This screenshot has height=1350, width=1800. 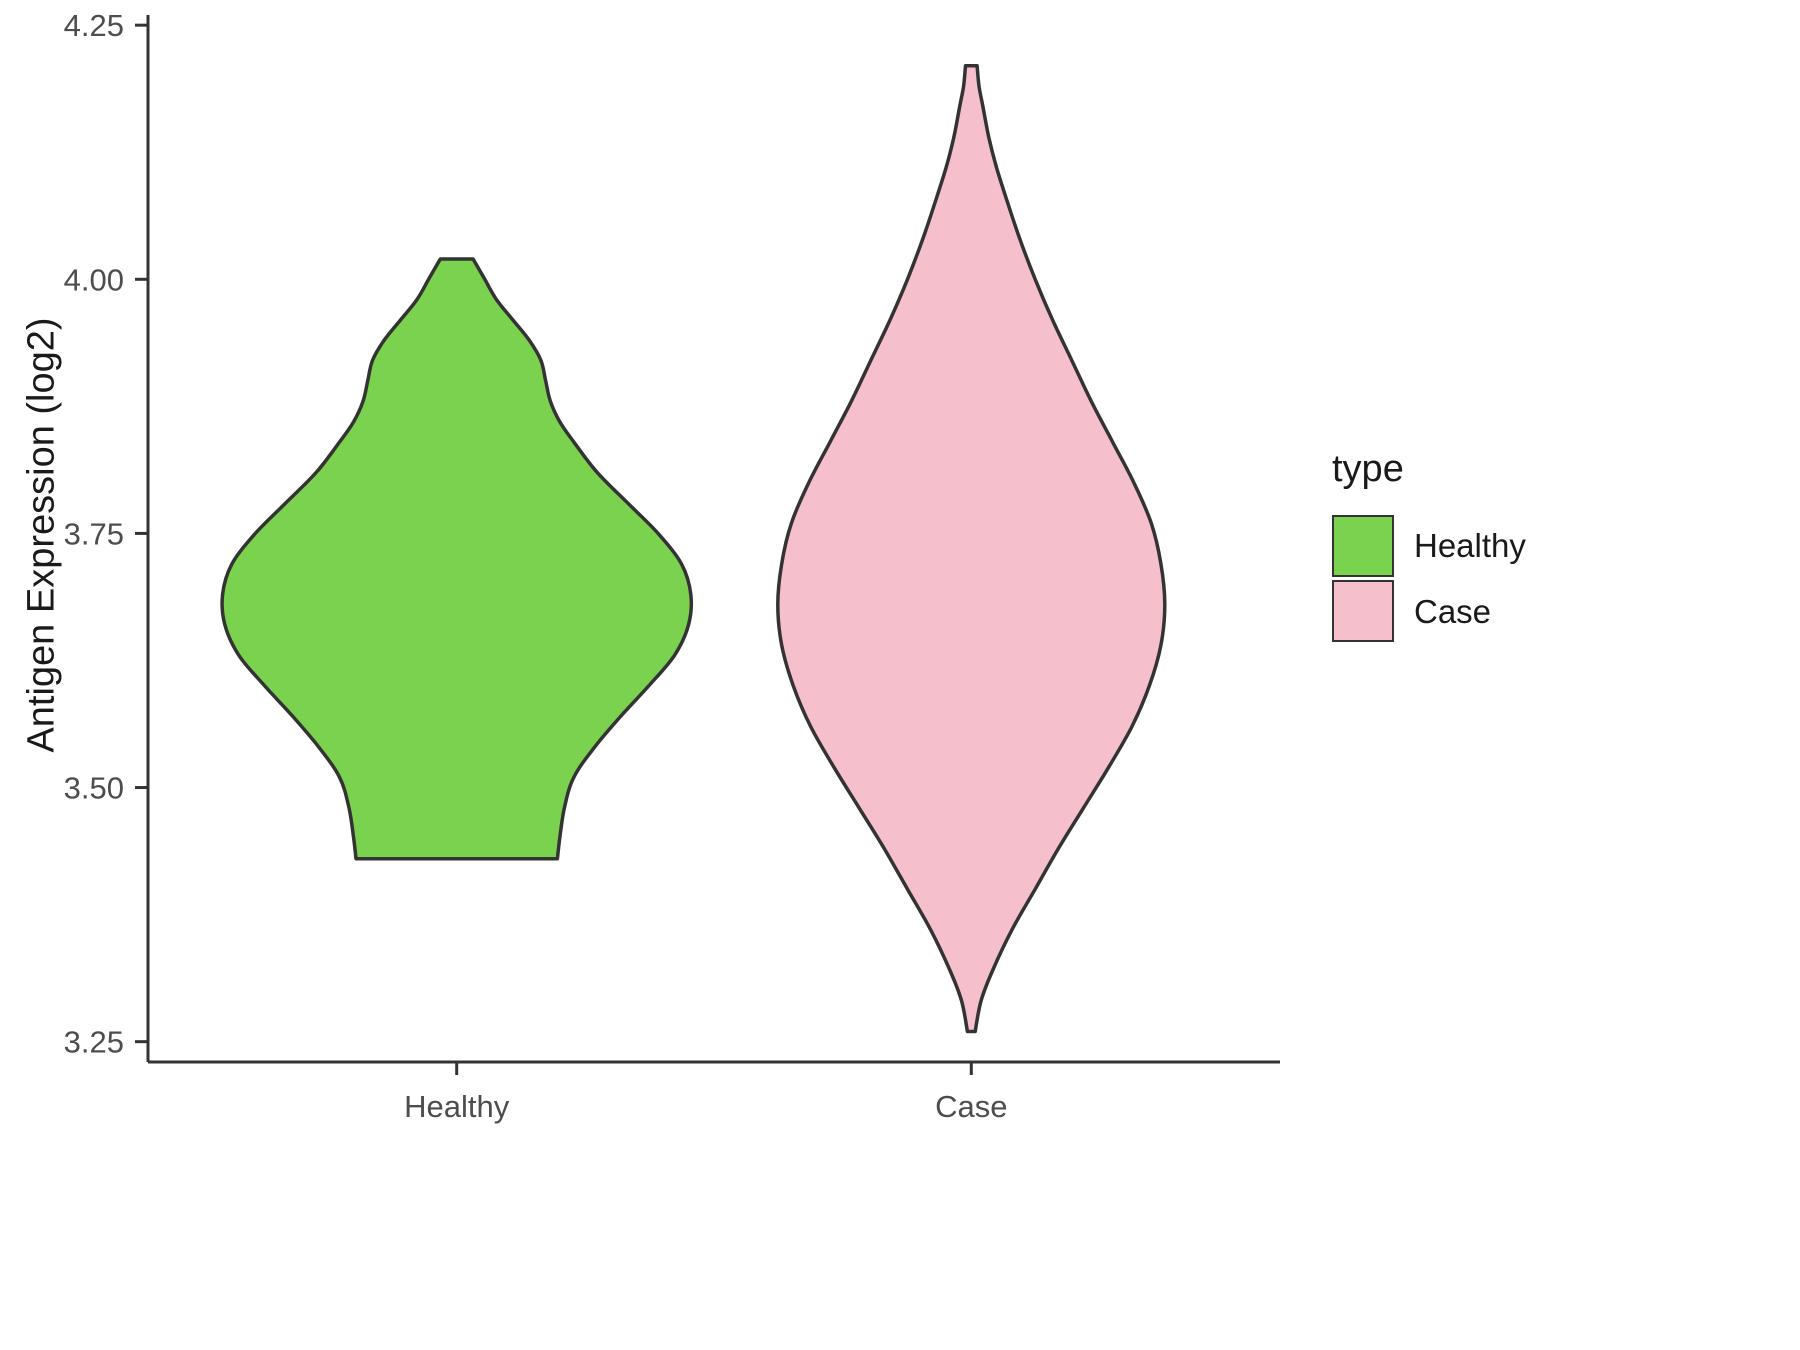 What do you see at coordinates (1470, 545) in the screenshot?
I see `legend-label: Healthy` at bounding box center [1470, 545].